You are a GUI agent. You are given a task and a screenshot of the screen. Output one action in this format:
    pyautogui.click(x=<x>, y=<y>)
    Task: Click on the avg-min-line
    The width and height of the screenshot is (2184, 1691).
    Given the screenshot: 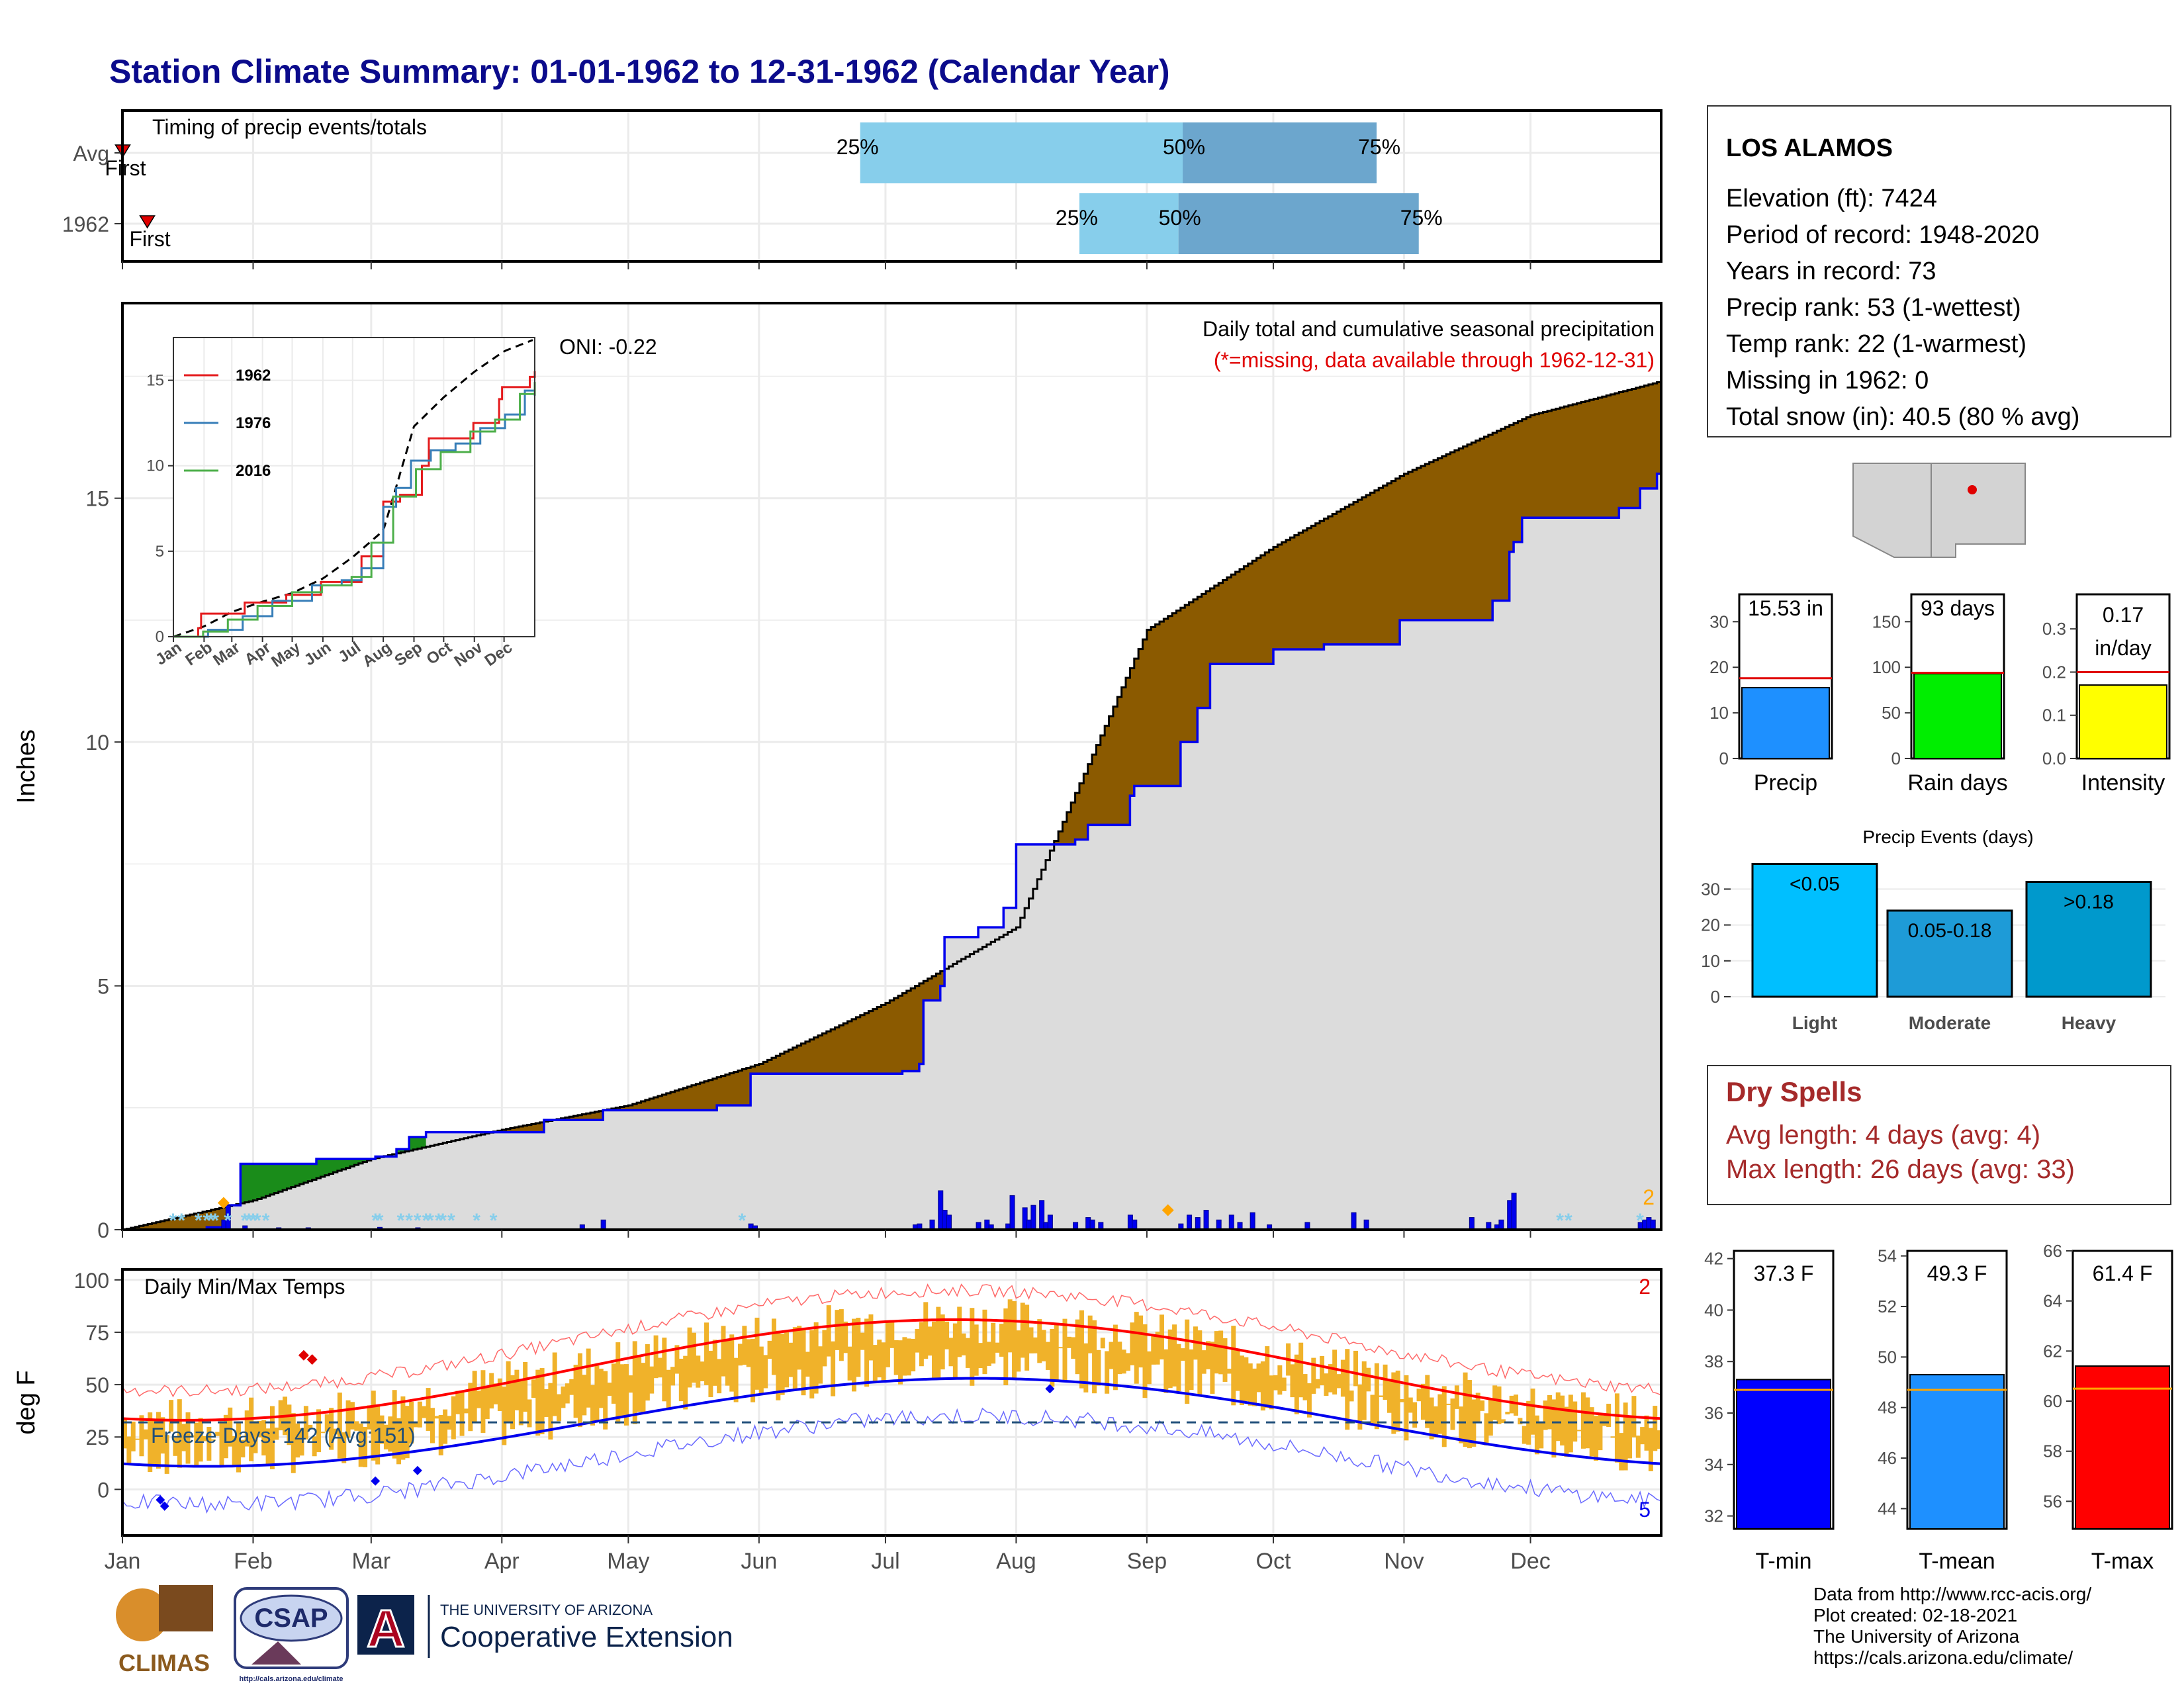 What is the action you would take?
    pyautogui.click(x=892, y=1423)
    